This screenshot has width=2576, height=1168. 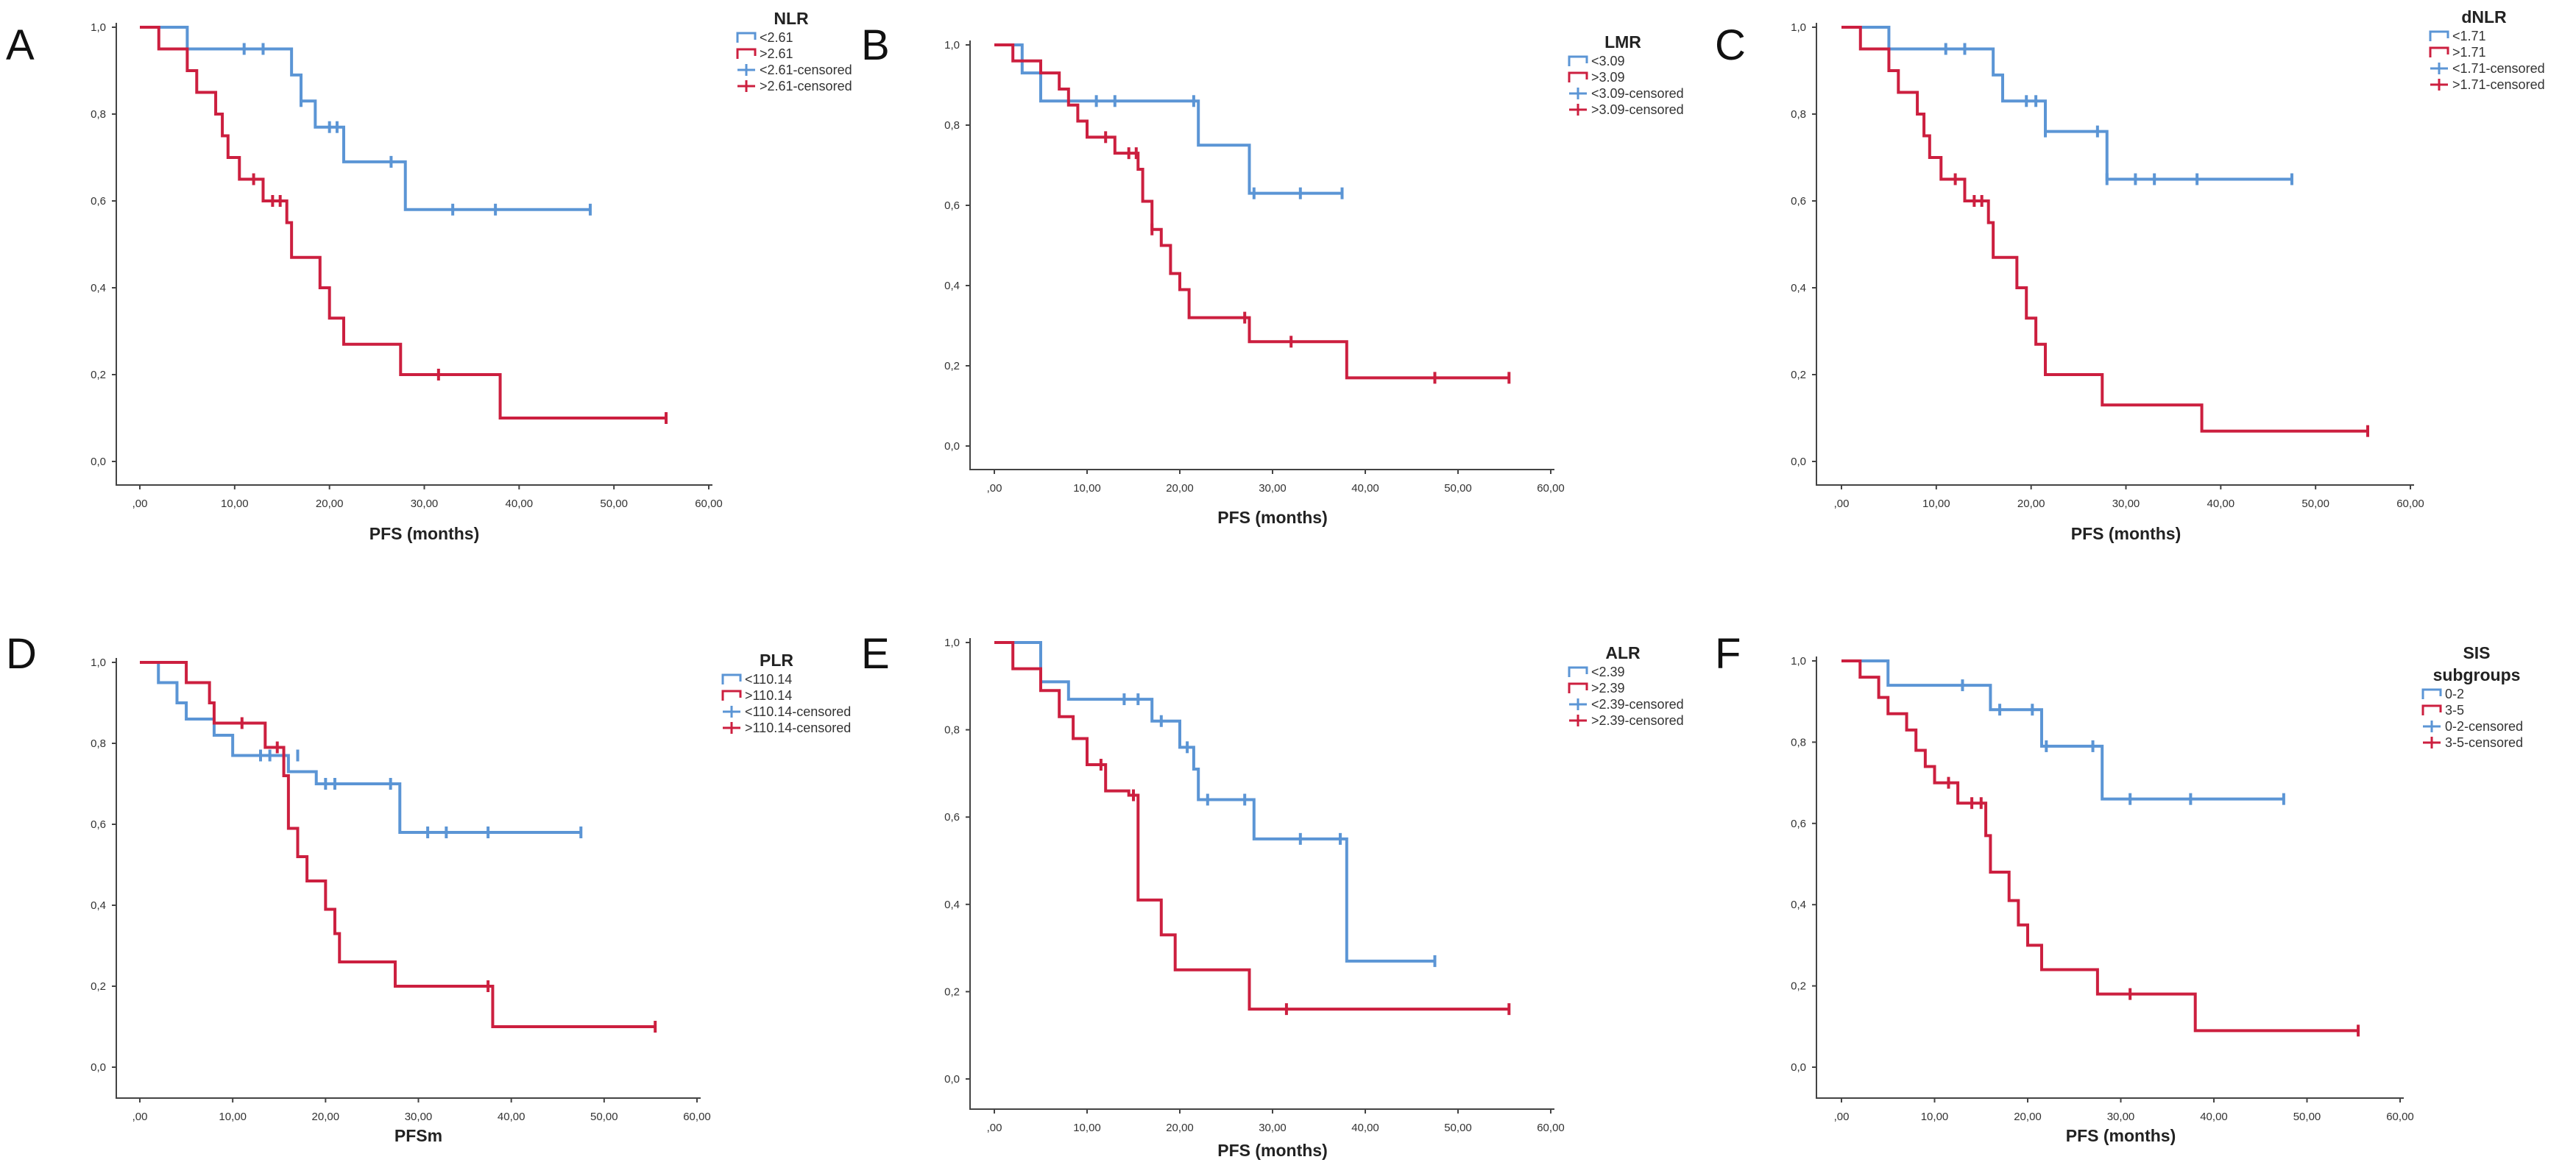 What do you see at coordinates (2476, 710) in the screenshot?
I see `legend-item: 3-5` at bounding box center [2476, 710].